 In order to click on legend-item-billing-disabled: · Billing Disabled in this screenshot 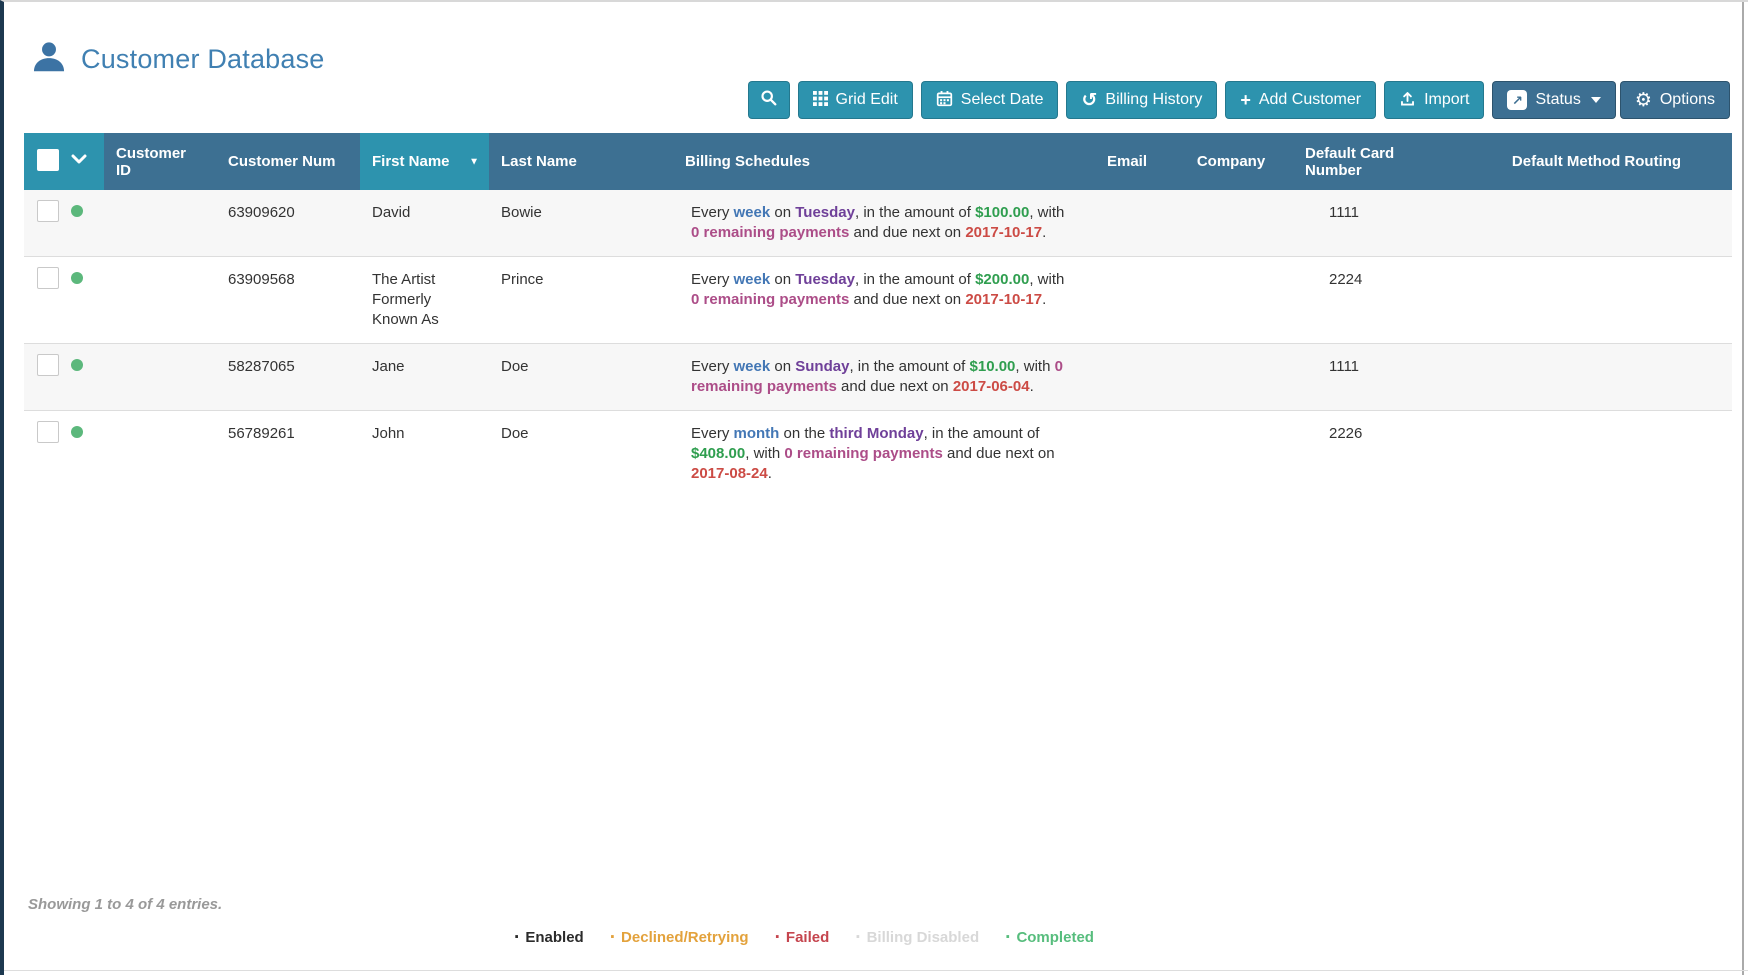, I will do `click(917, 937)`.